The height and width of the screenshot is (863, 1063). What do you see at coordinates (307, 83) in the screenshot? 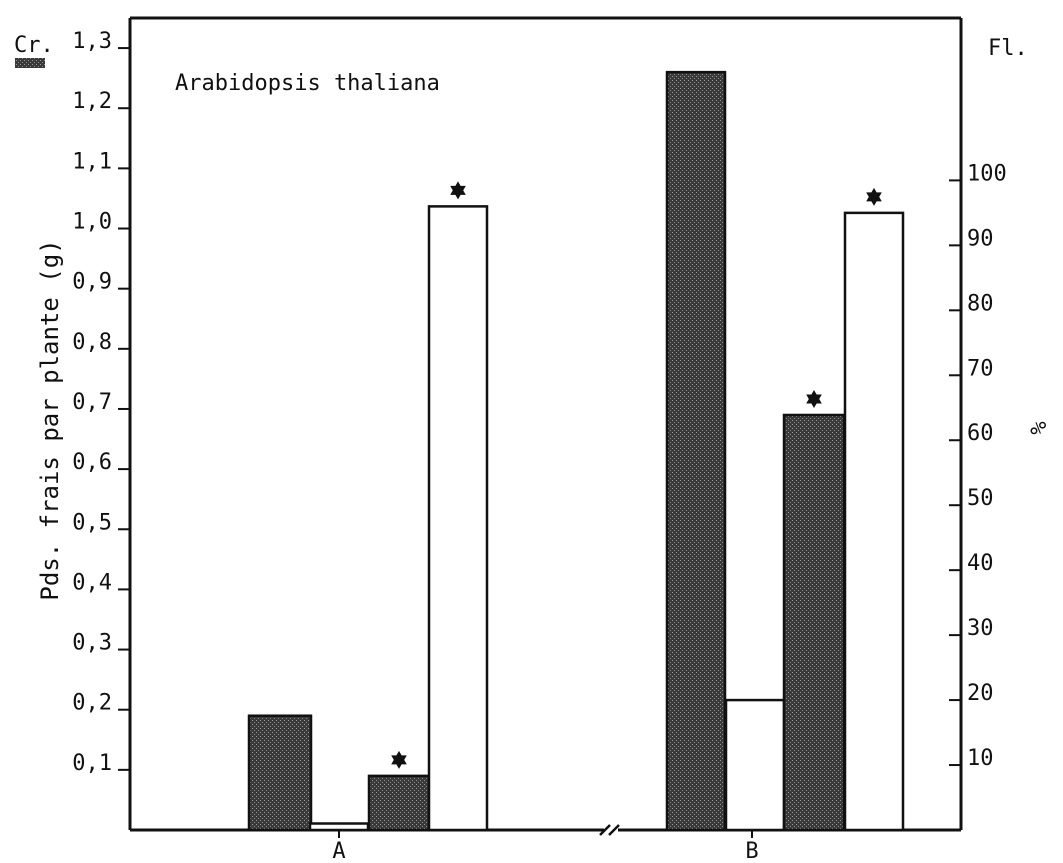
I see `annotation-species: Arabidopsis thaliana` at bounding box center [307, 83].